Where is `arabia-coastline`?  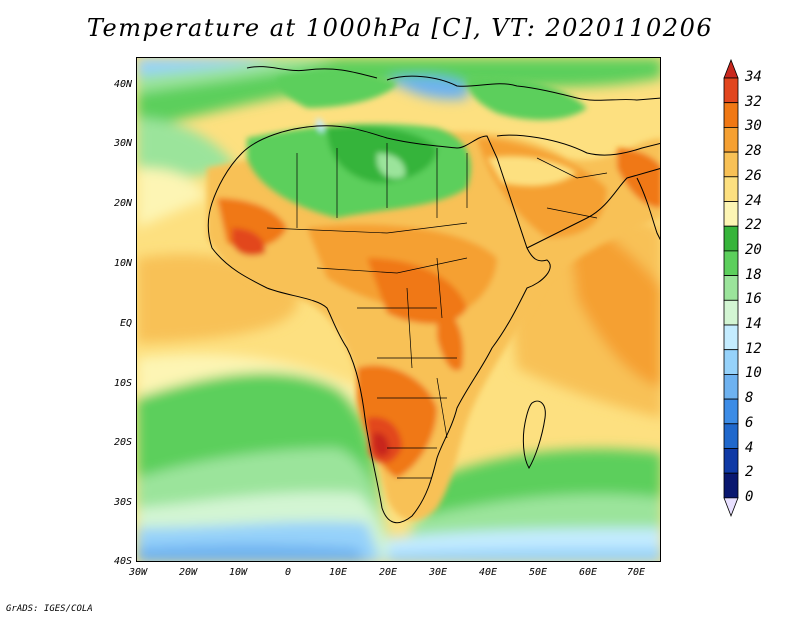
arabia-coastline is located at coordinates (578, 191).